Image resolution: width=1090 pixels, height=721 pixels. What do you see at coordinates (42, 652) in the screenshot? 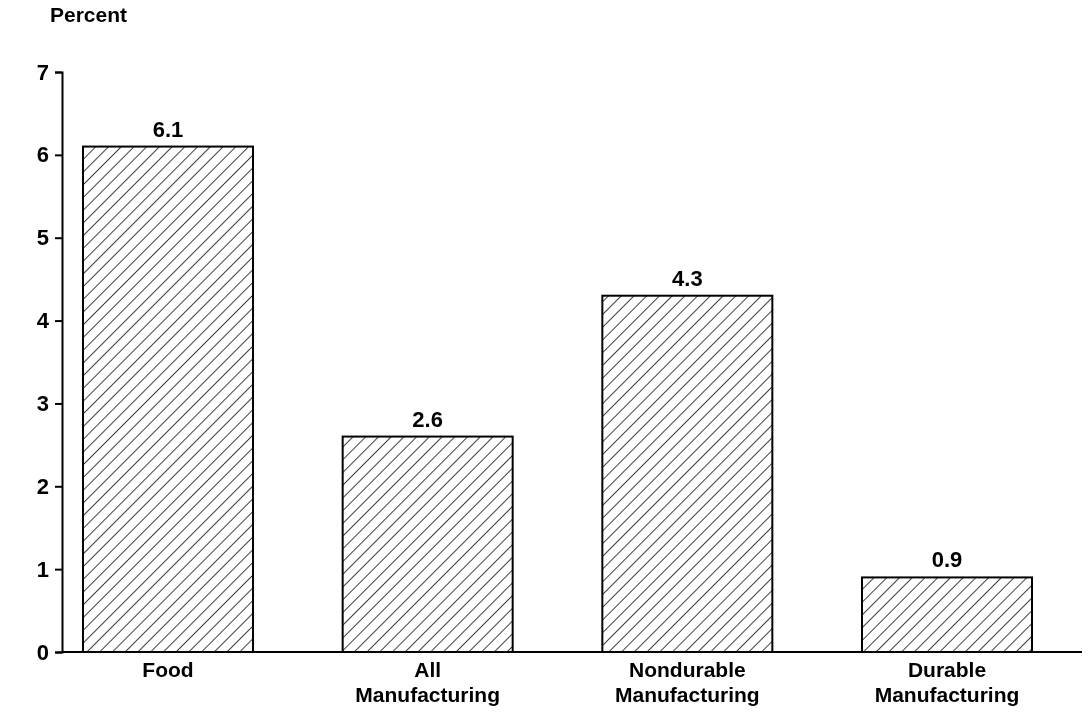
I see `y-tick-label: 0` at bounding box center [42, 652].